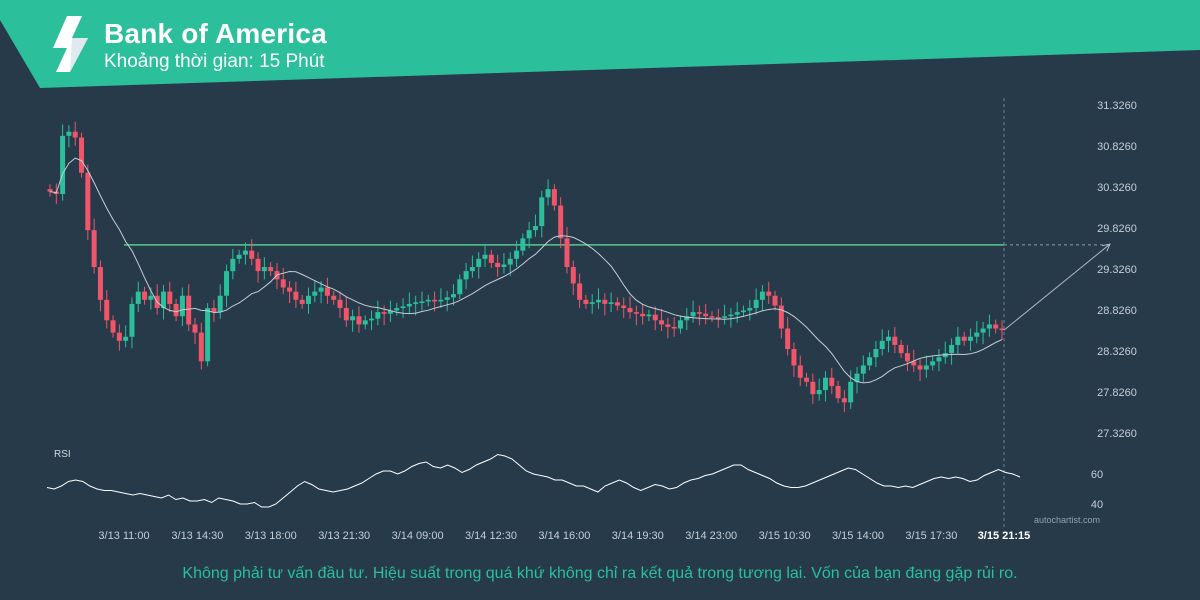 The image size is (1200, 600). What do you see at coordinates (1057, 287) in the screenshot?
I see `forecast-arrow` at bounding box center [1057, 287].